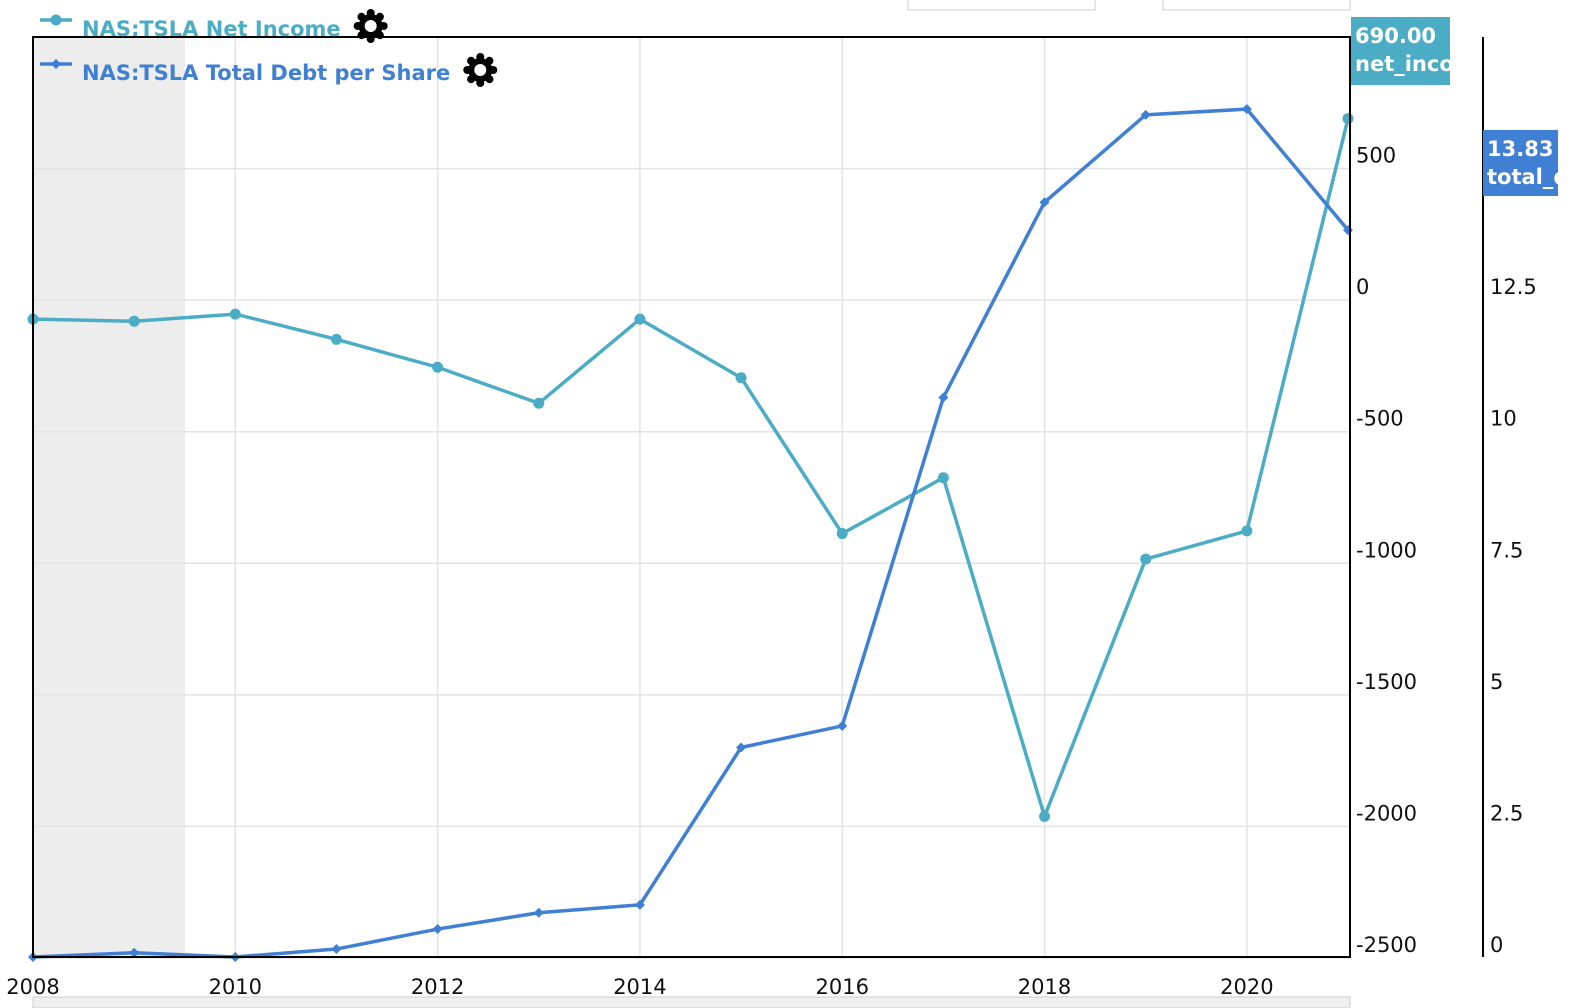  Describe the element at coordinates (1362, 287) in the screenshot. I see `y-tick-label: 0` at that location.